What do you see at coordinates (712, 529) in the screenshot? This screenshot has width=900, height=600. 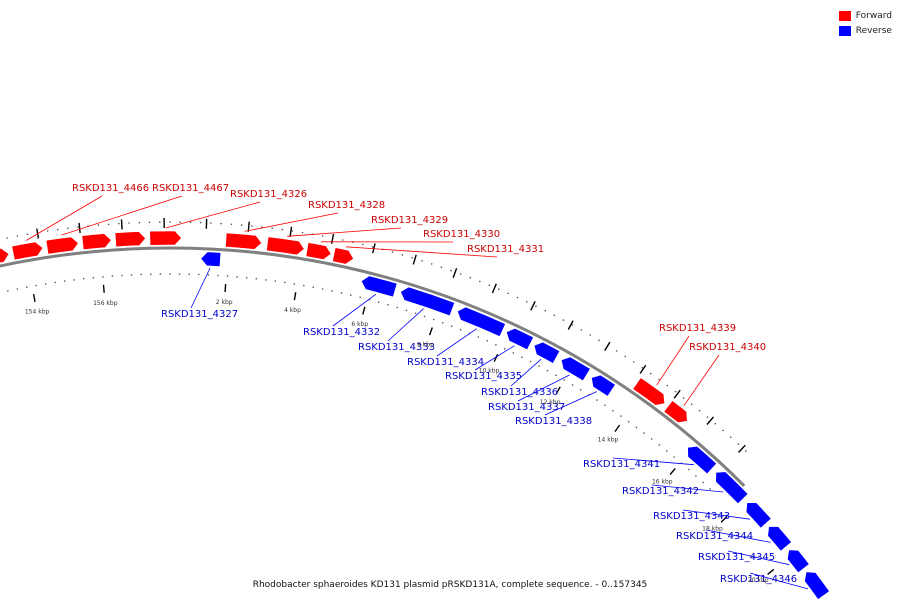 I see `tick-label: 18 kbp` at bounding box center [712, 529].